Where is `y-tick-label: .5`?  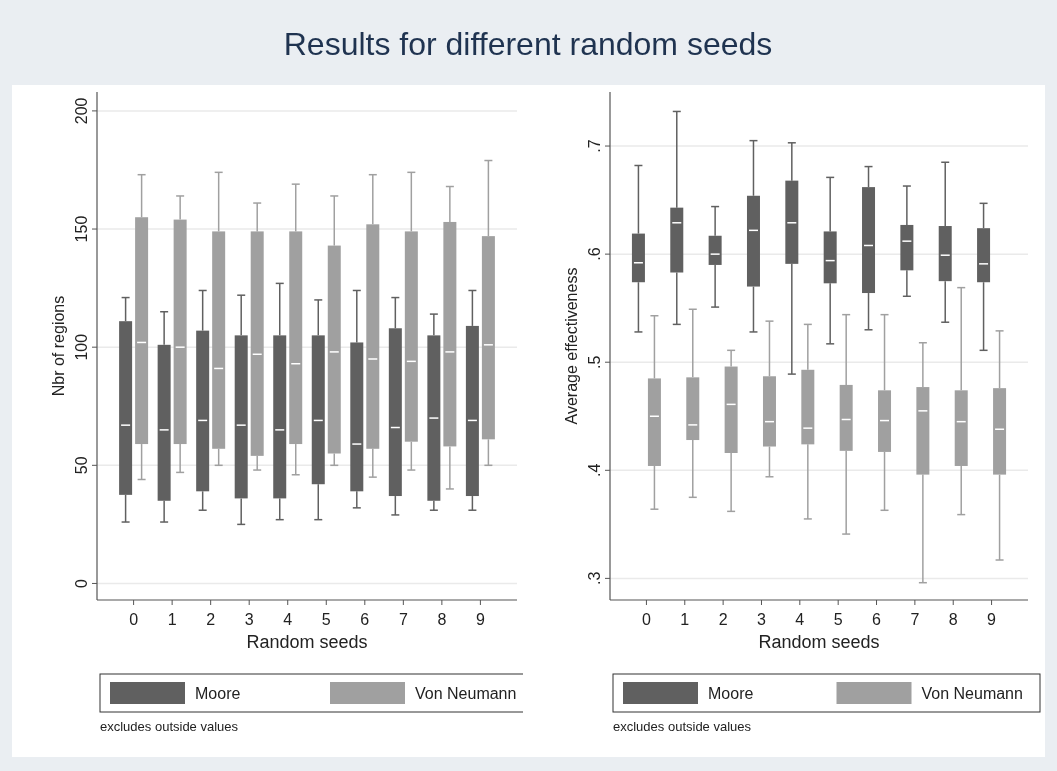
y-tick-label: .5 is located at coordinates (594, 362).